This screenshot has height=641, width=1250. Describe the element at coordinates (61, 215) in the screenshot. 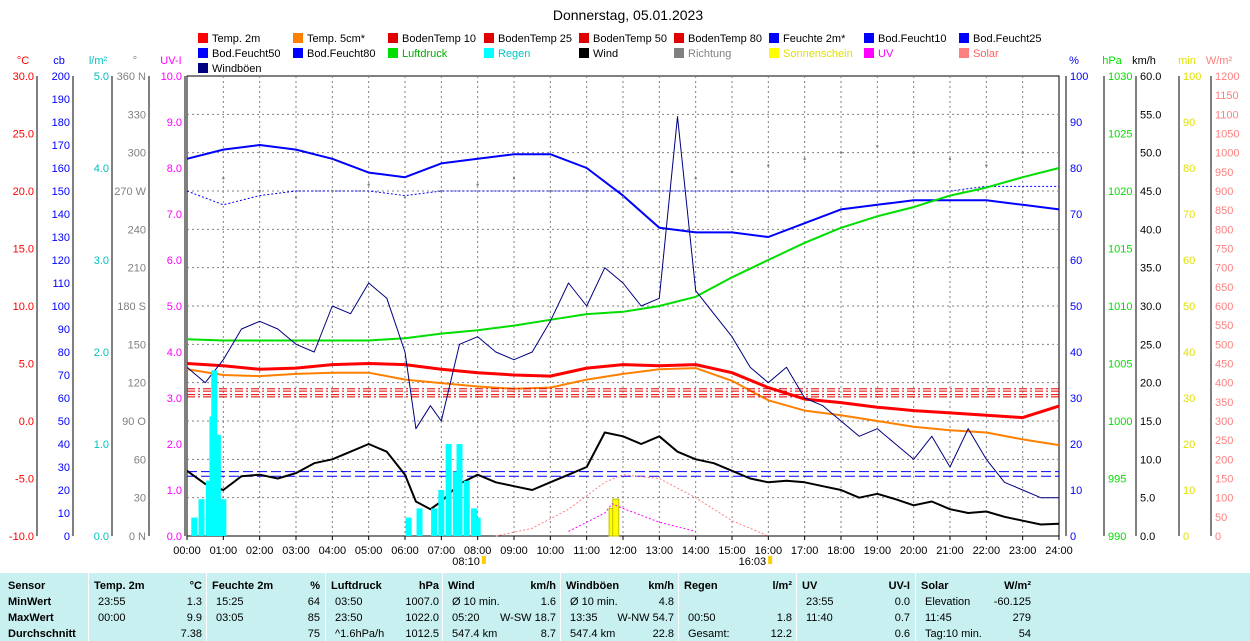

I see `axis-tick-label: 140` at that location.